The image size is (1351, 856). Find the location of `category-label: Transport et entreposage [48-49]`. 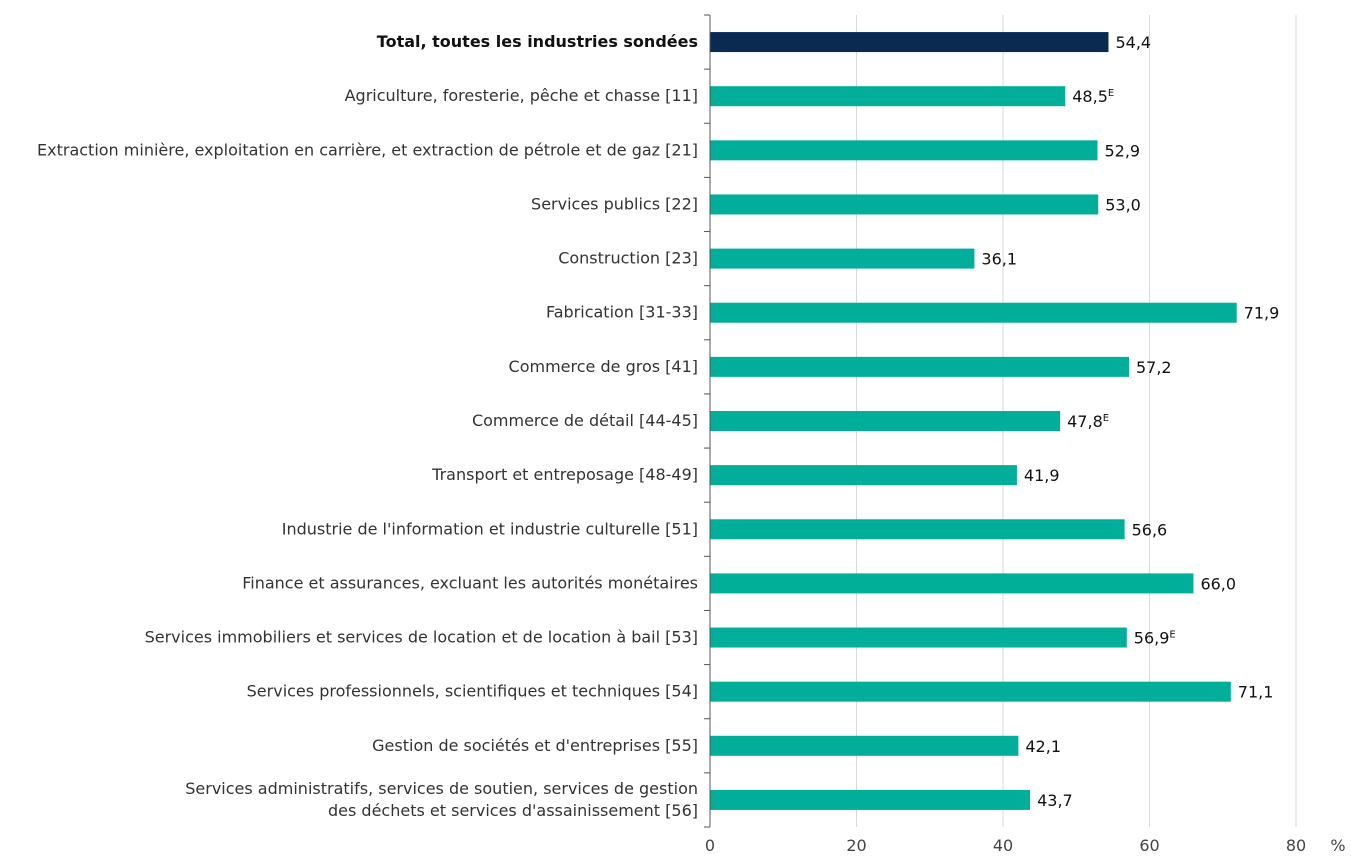

category-label: Transport et entreposage [48-49] is located at coordinates (564, 474).